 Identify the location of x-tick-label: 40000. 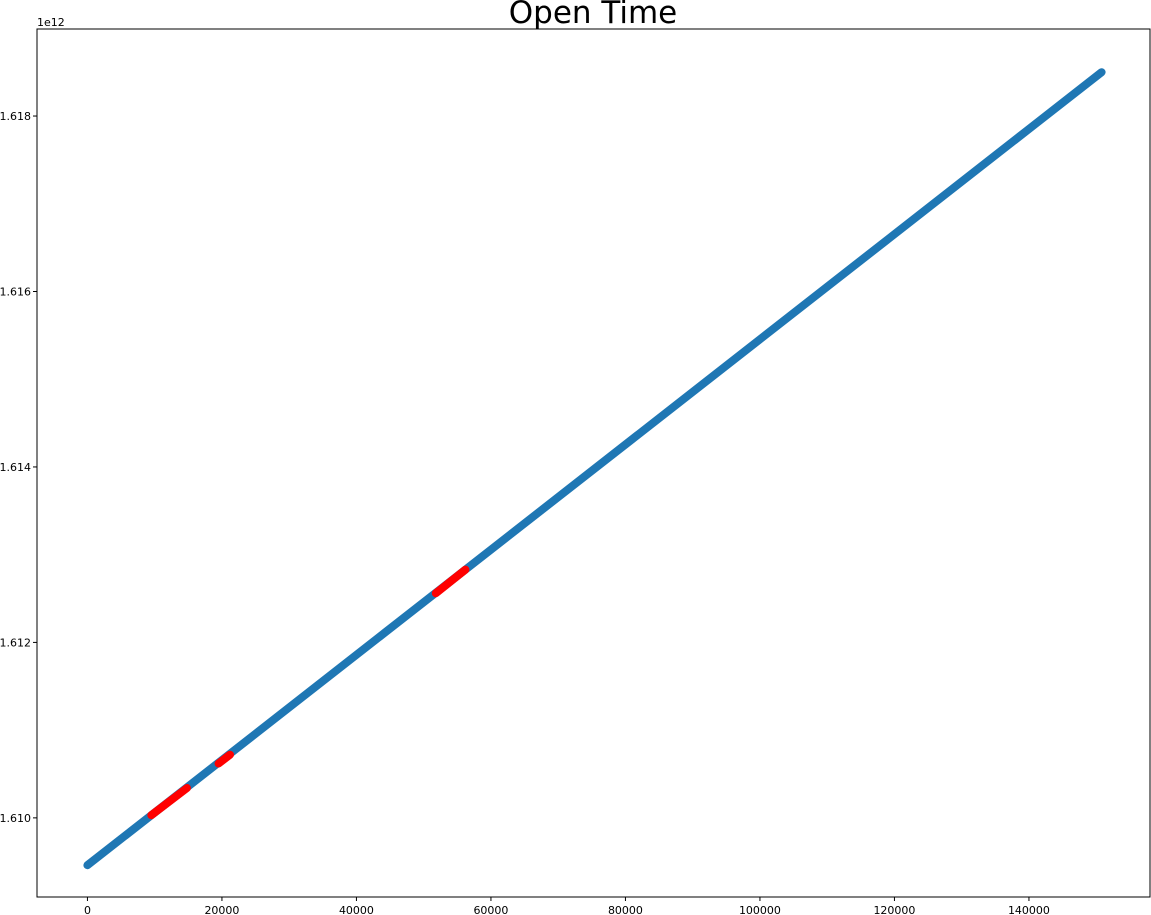
(356, 909).